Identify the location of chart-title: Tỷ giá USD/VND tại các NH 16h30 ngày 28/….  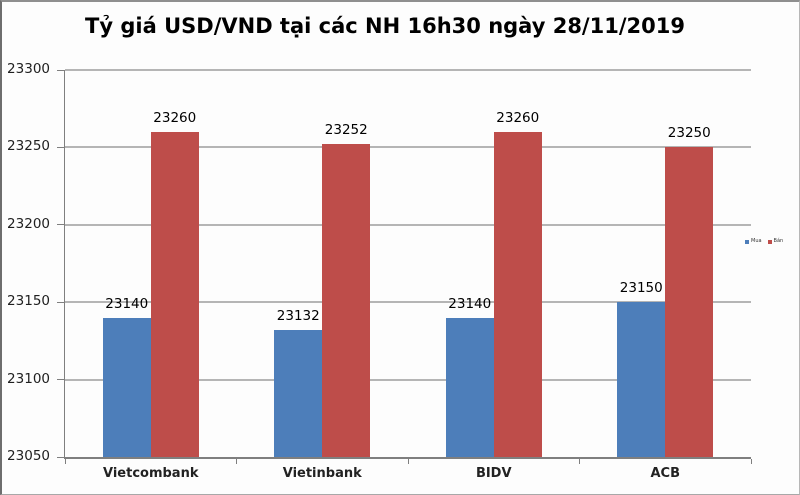
(385, 26).